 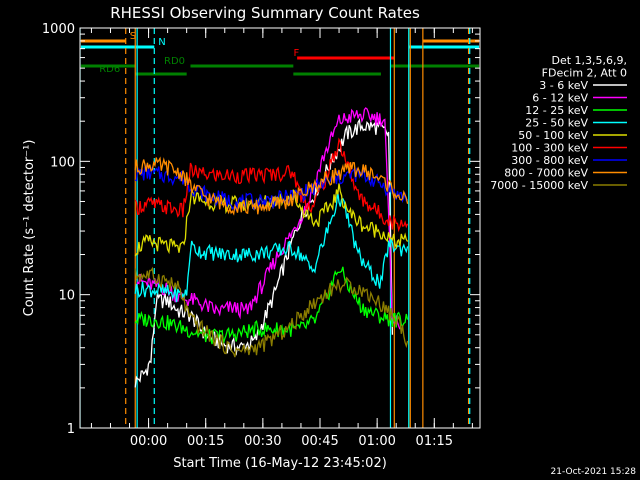 What do you see at coordinates (549, 148) in the screenshot?
I see `legend-entry-label: 100 - 300 keV` at bounding box center [549, 148].